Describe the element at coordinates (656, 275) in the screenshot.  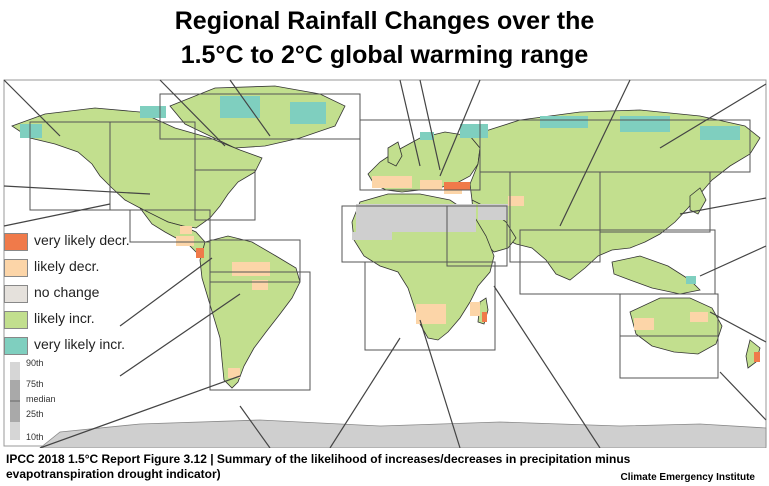
I see `southeast-asia-islands` at that location.